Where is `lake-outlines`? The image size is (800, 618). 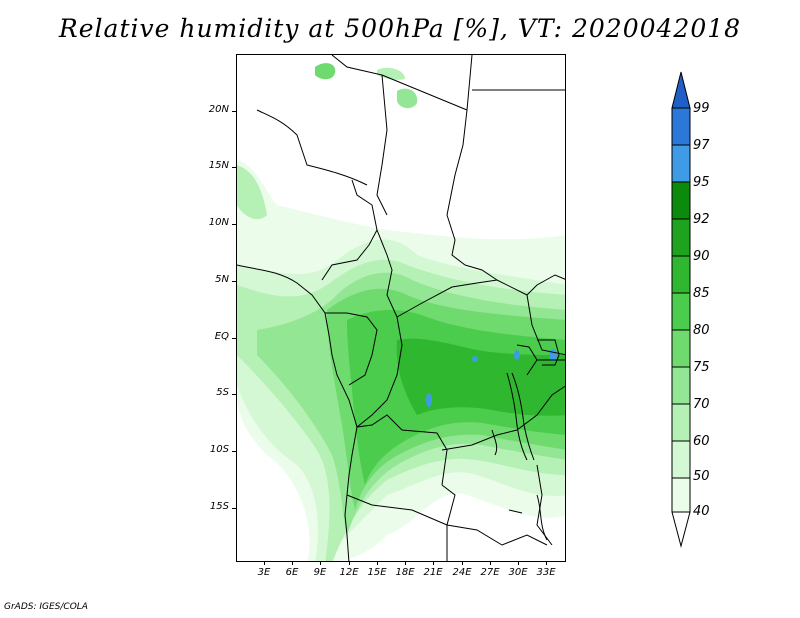
lake-outlines is located at coordinates (525, 440).